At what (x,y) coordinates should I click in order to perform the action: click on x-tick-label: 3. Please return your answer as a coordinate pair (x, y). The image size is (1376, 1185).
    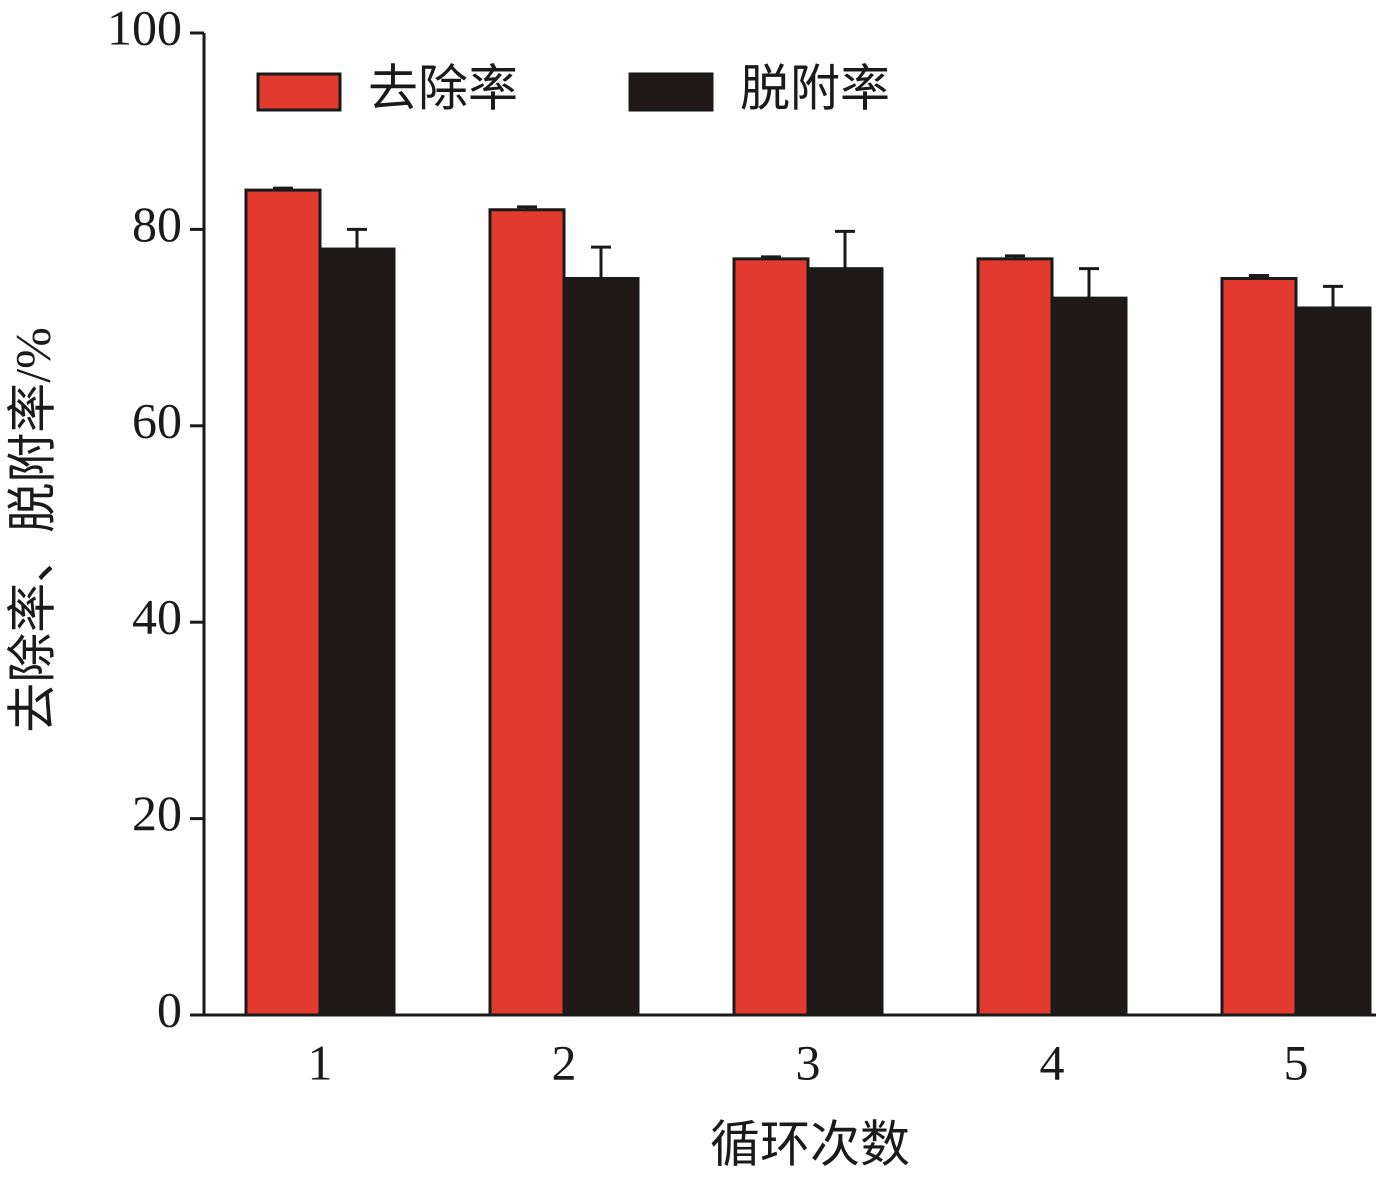
    Looking at the image, I should click on (808, 1062).